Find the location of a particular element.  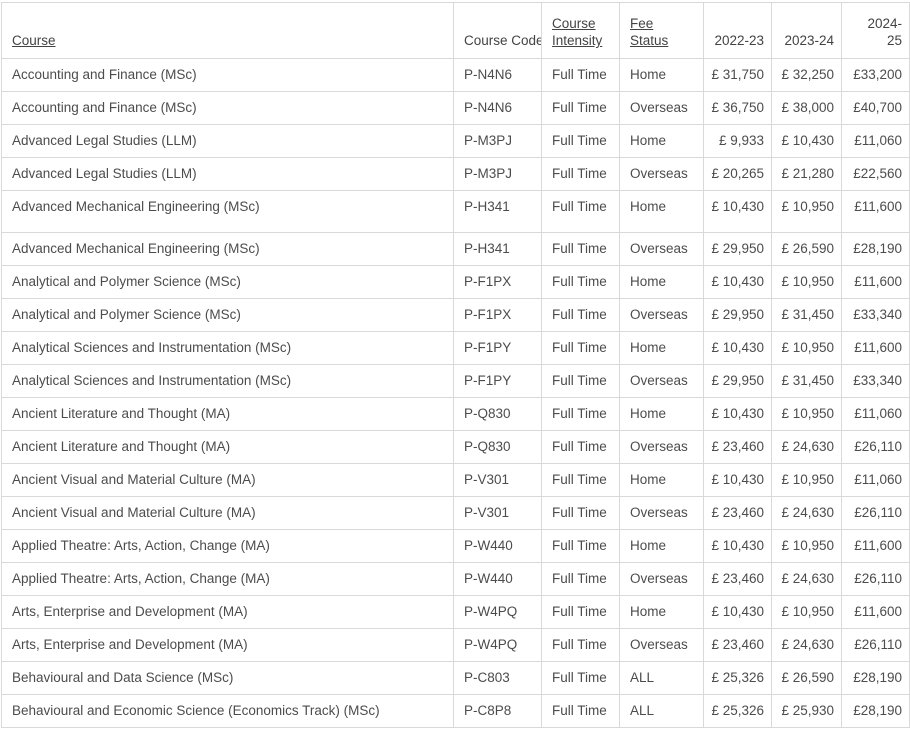

cell-course: Ancient Literature and Thought (MA) is located at coordinates (227, 447).